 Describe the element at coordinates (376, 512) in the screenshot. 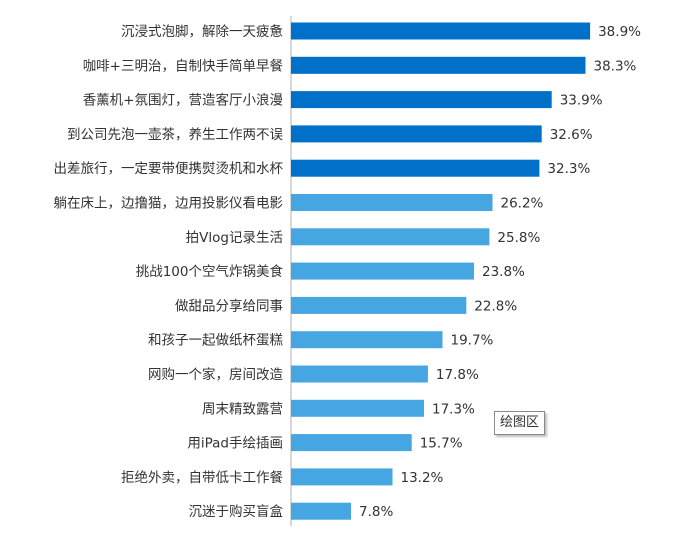

I see `value-label: 7.8%` at that location.